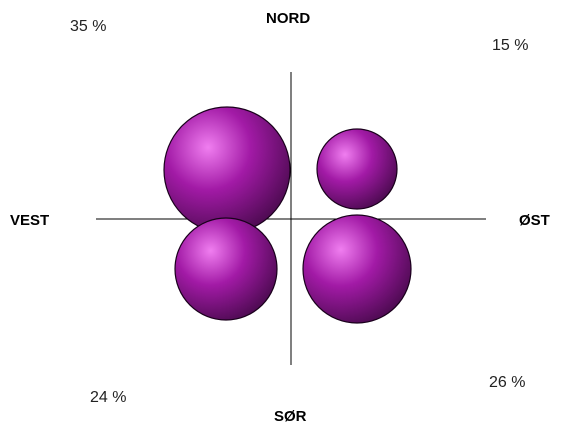 The image size is (563, 430). What do you see at coordinates (357, 269) in the screenshot?
I see `bubble-se` at bounding box center [357, 269].